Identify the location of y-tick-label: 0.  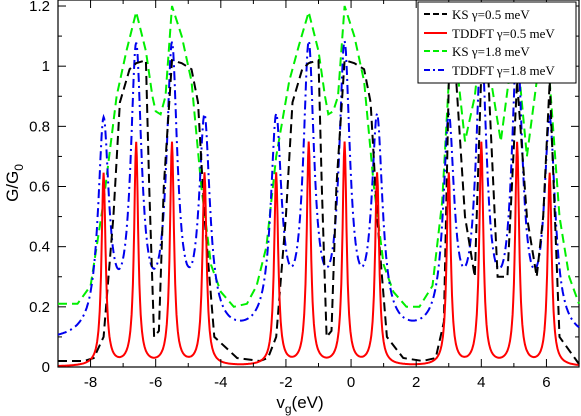
(46, 367).